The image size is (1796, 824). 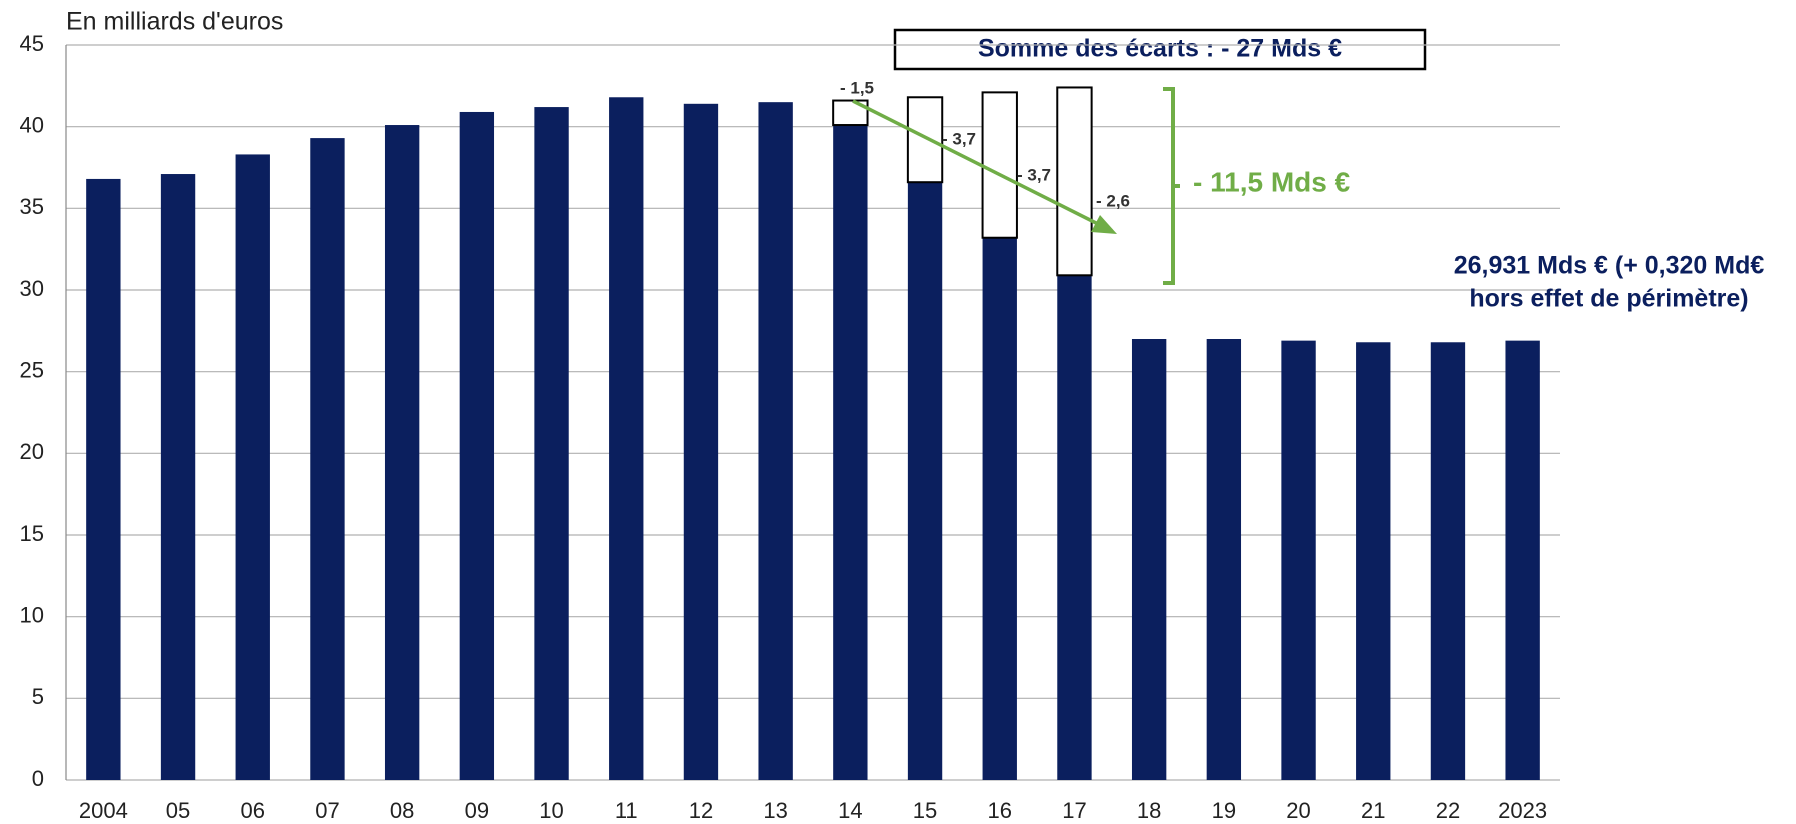 What do you see at coordinates (626, 810) in the screenshot?
I see `x-tick-label: 11` at bounding box center [626, 810].